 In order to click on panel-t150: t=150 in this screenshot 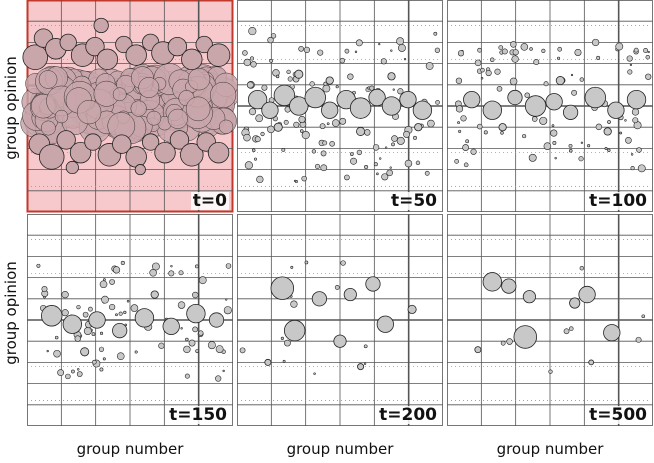, I will do `click(130, 320)`.